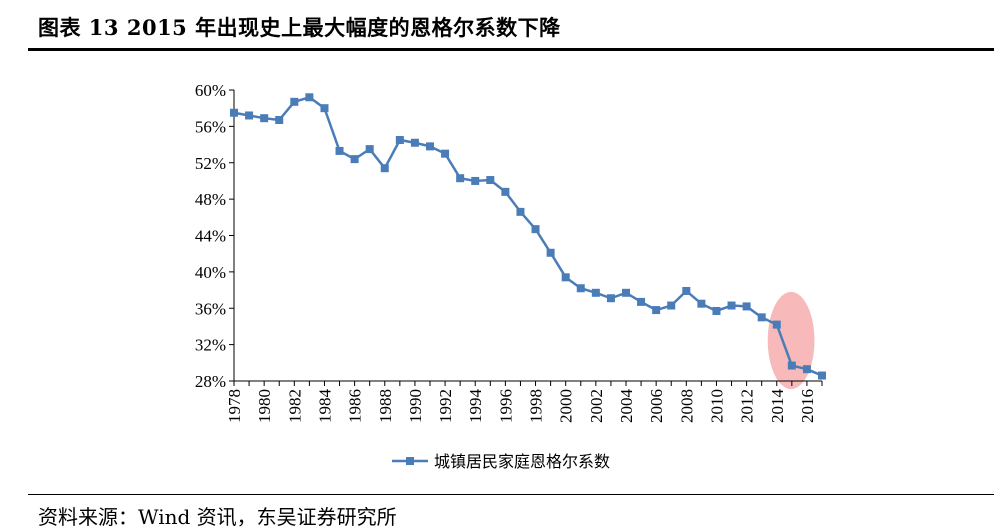 The width and height of the screenshot is (1000, 531). I want to click on x-tick-label: 2006, so click(656, 406).